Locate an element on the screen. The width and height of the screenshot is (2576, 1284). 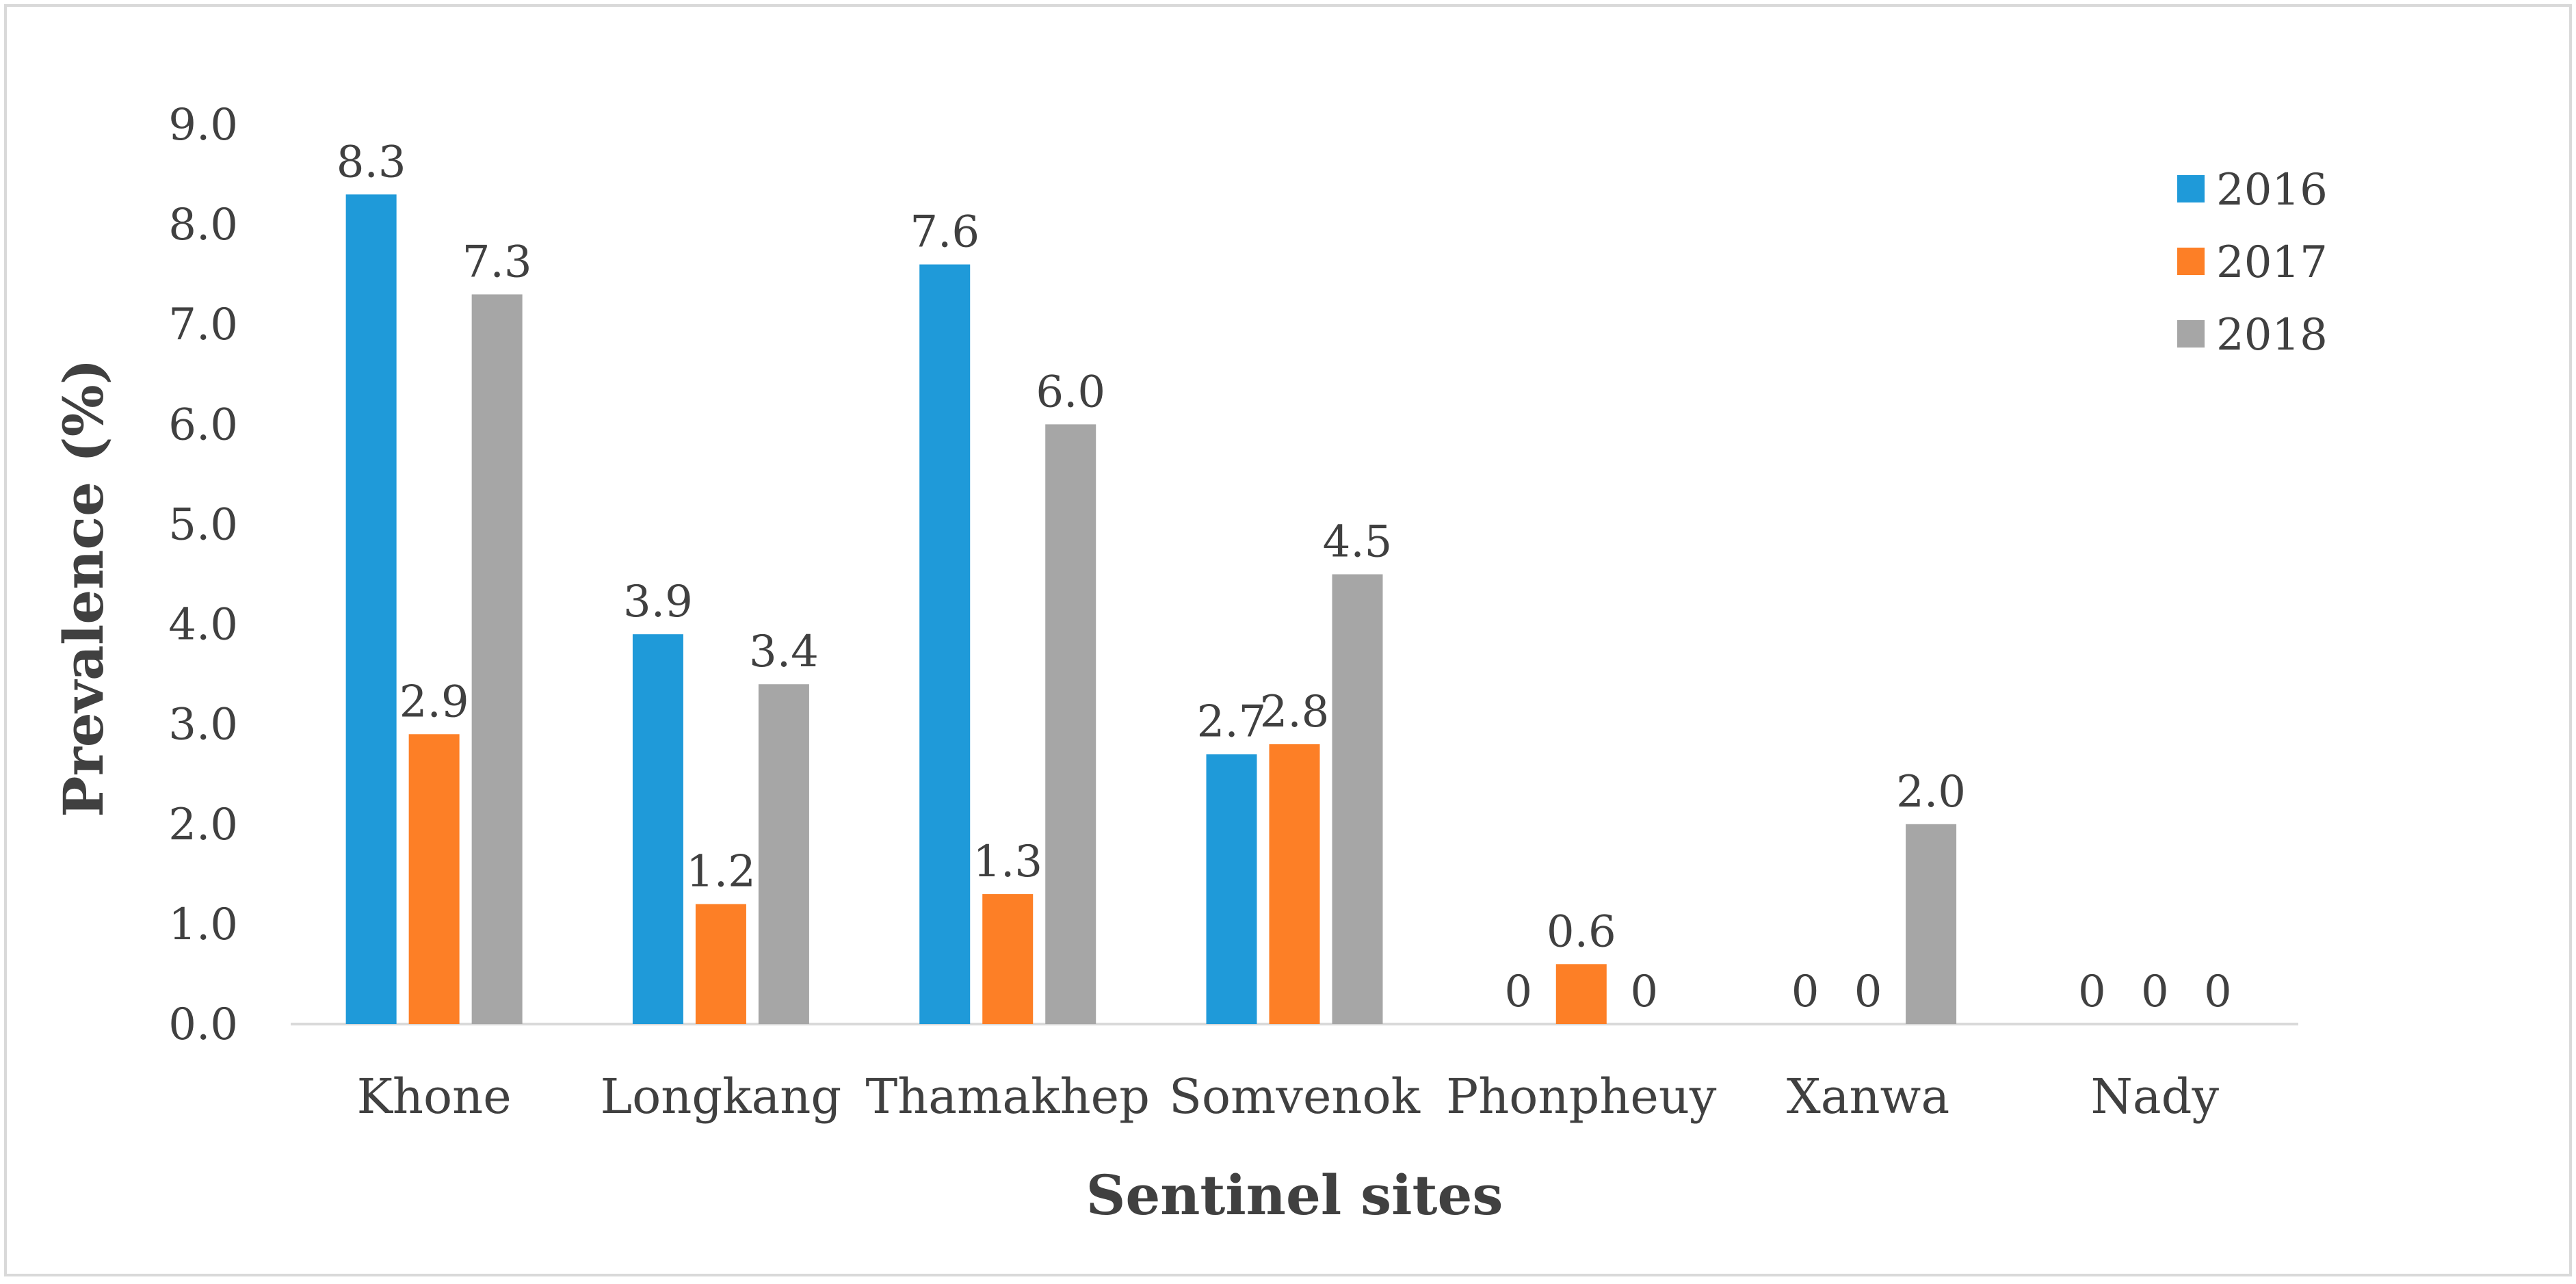
legend: 2016 2017 2018 is located at coordinates (2252, 263).